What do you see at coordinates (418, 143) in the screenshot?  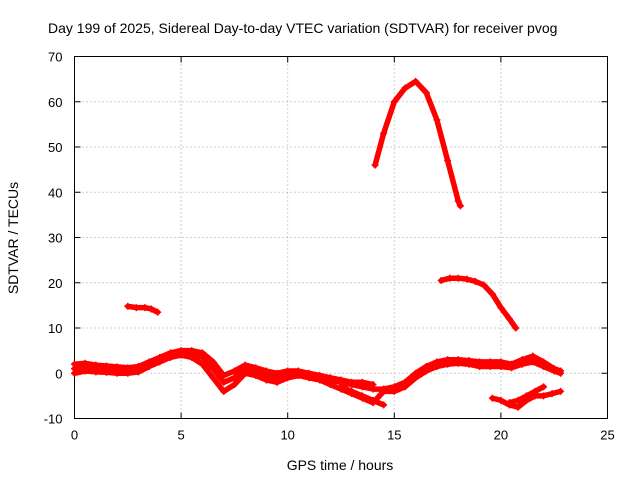 I see `series-line` at bounding box center [418, 143].